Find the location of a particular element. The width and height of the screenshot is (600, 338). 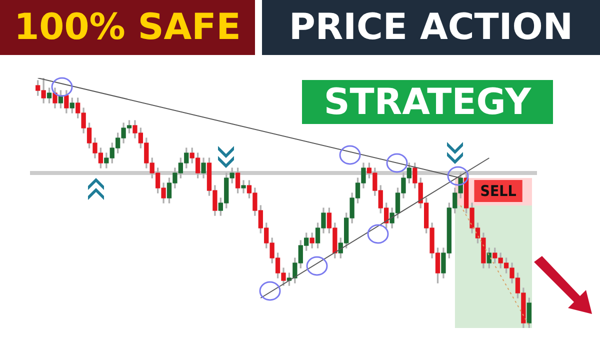

annotation: STRATEGY is located at coordinates (427, 102).